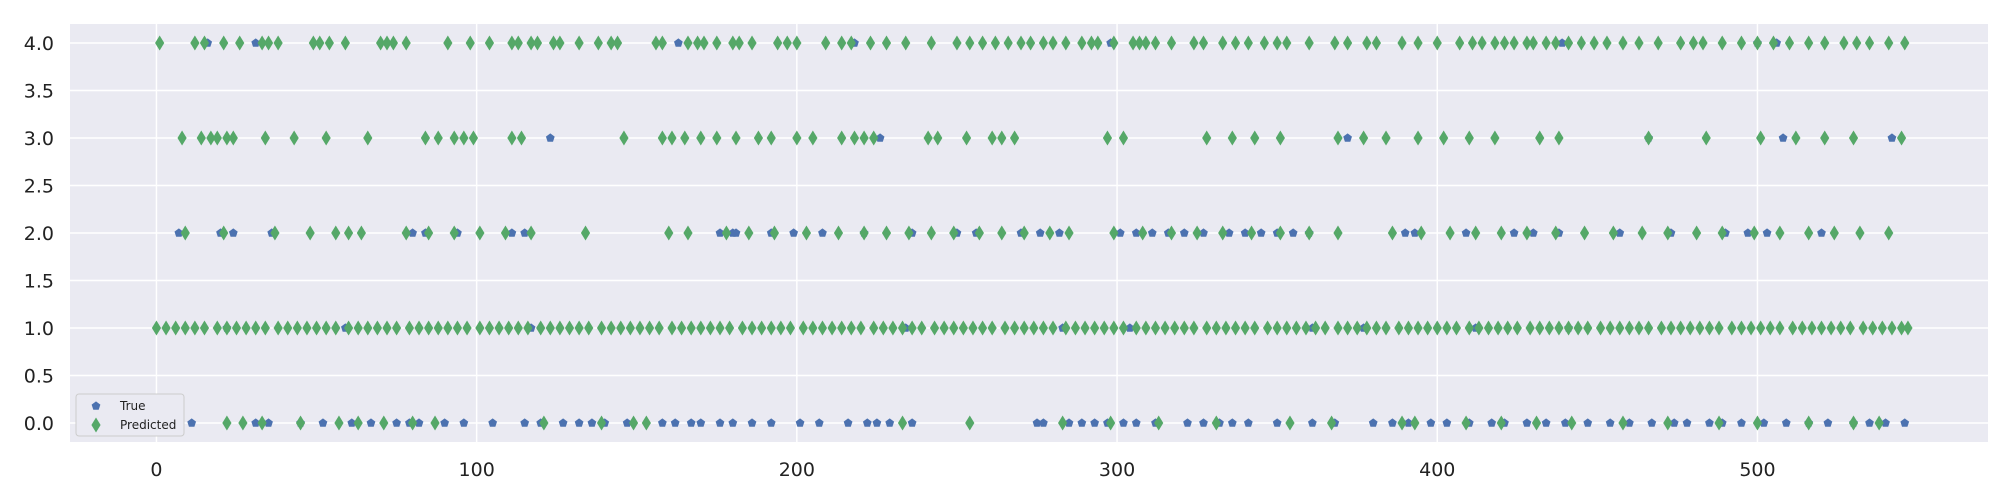 Image resolution: width=2000 pixels, height=500 pixels. I want to click on x-tick-label: 500, so click(1757, 470).